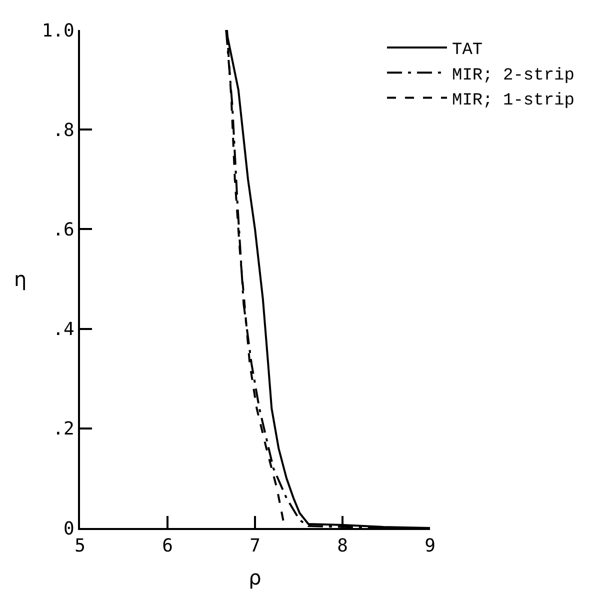 The height and width of the screenshot is (598, 595). What do you see at coordinates (63, 429) in the screenshot?
I see `y-tick-label: .2` at bounding box center [63, 429].